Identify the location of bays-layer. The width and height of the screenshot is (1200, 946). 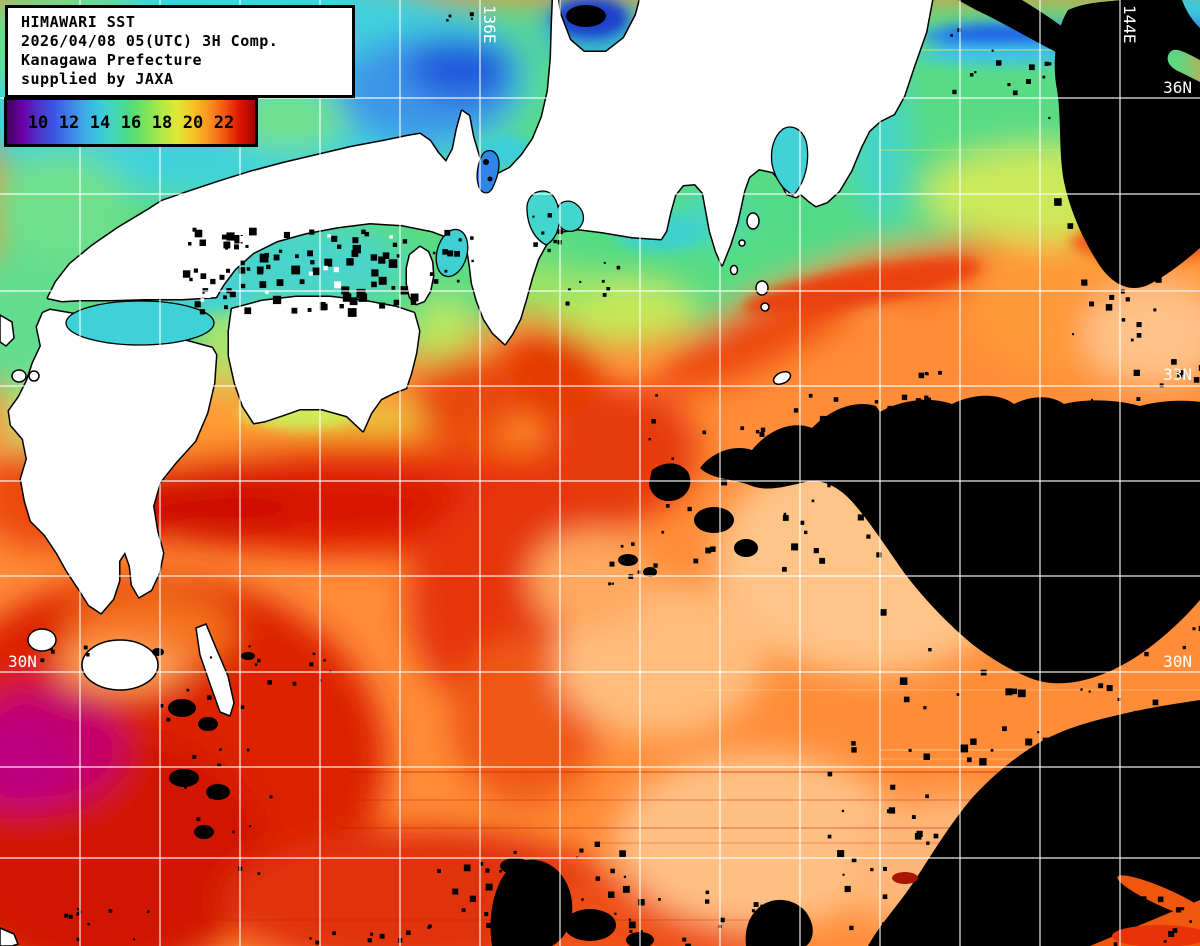
(437, 236).